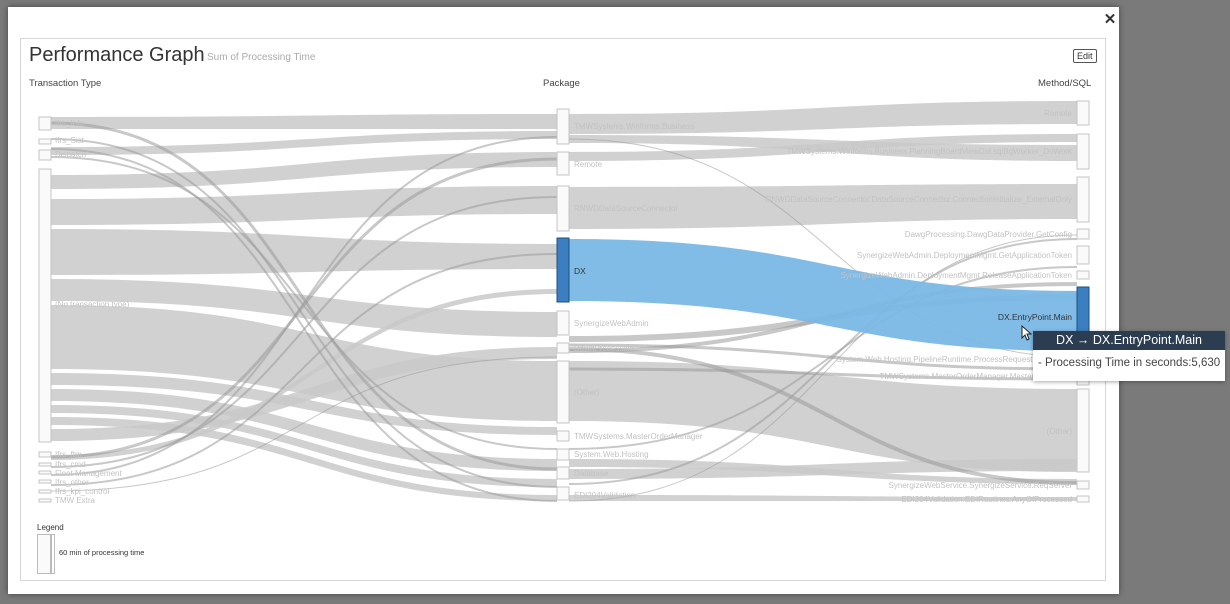 This screenshot has height=604, width=1230. I want to click on highlighted-link-dx-entrypoint, so click(823, 295).